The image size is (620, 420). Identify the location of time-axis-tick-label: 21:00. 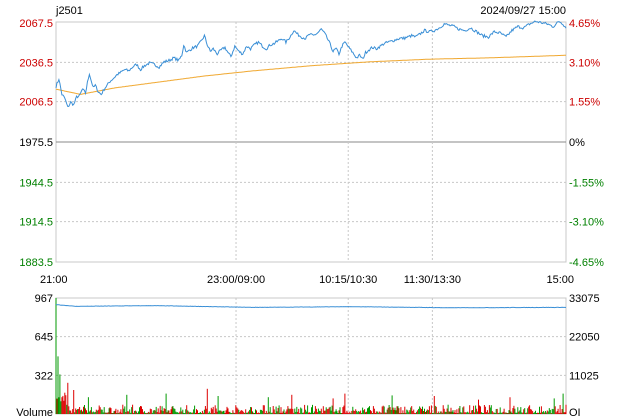
(54, 280).